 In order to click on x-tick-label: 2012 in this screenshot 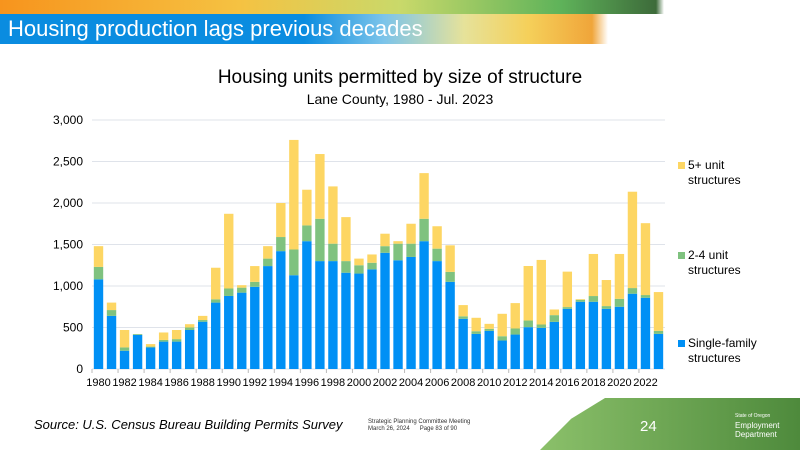, I will do `click(515, 383)`.